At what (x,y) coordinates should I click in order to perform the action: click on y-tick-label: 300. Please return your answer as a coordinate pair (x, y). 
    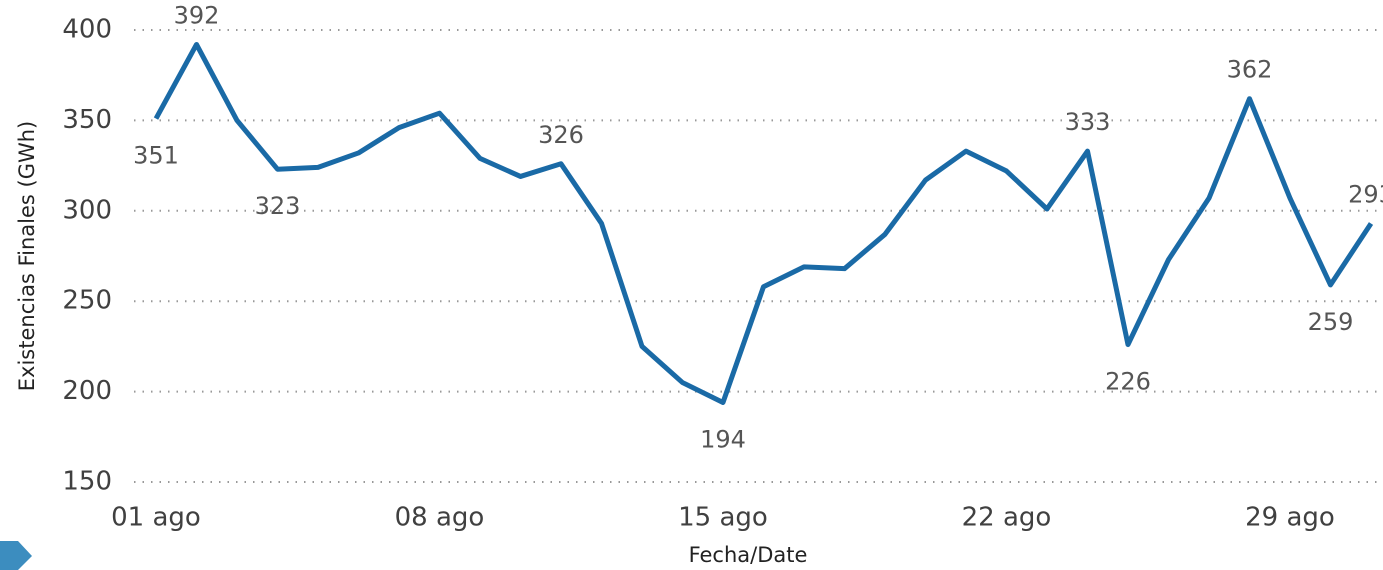
    Looking at the image, I should click on (87, 210).